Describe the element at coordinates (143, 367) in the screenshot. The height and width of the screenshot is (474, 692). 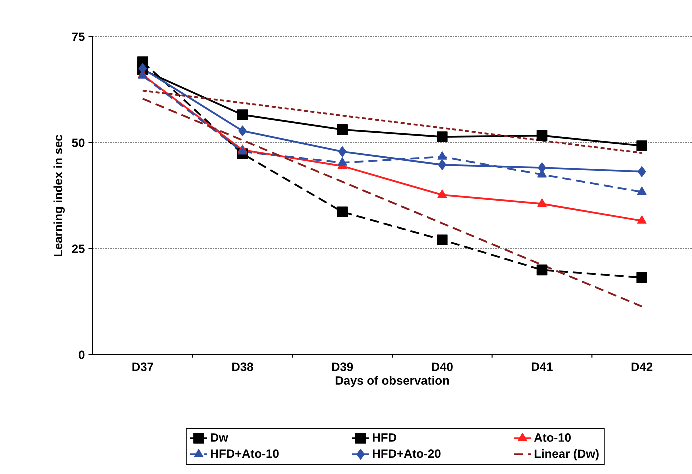
I see `x-tick-label: D37` at that location.